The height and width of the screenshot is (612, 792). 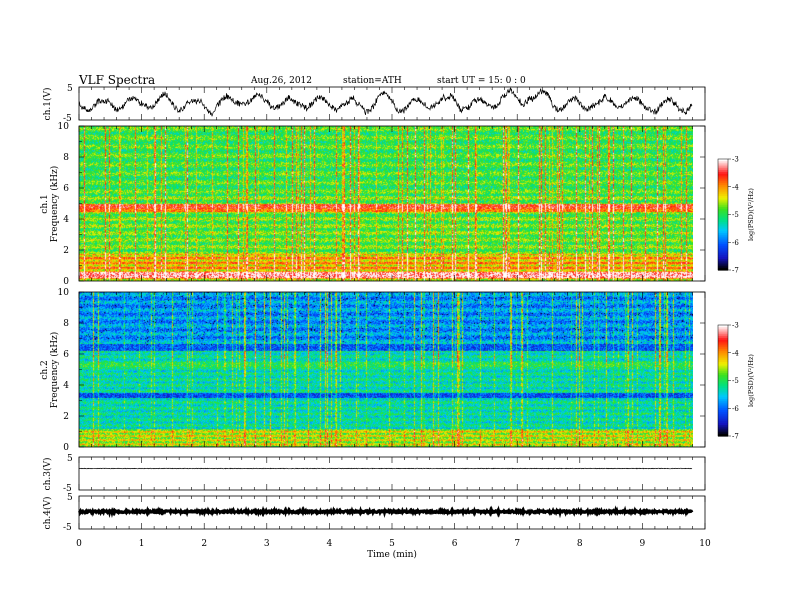 I want to click on time-tick-label: 6, so click(x=455, y=544).